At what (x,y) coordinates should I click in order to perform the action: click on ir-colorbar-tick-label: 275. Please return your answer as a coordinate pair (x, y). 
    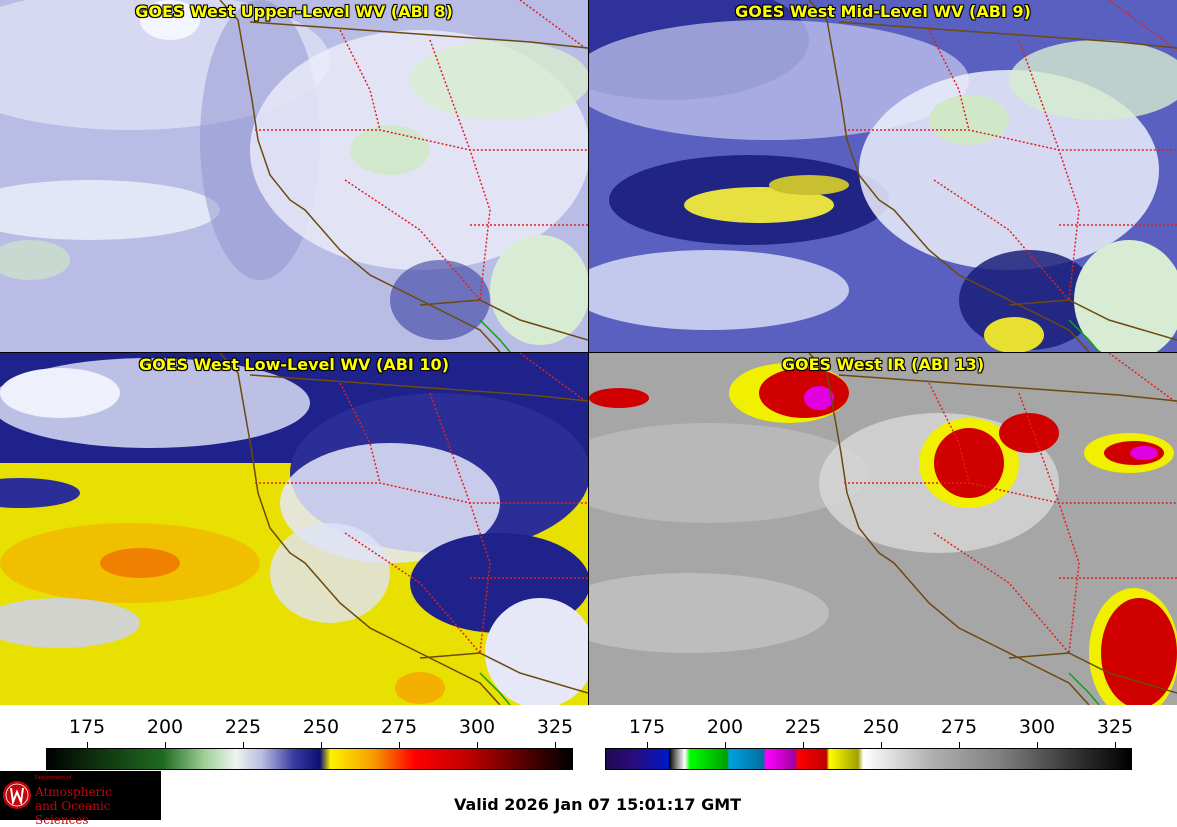
    Looking at the image, I should click on (959, 727).